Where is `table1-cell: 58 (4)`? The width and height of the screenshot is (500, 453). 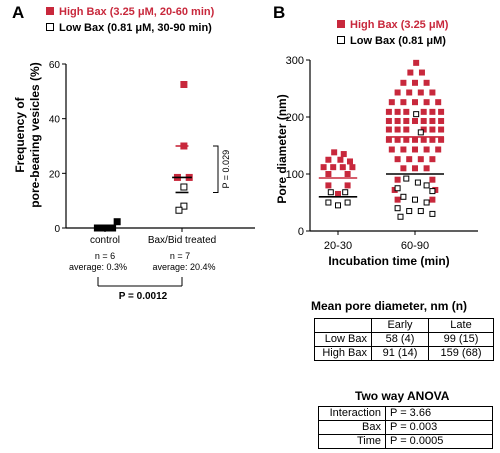
table1-cell: 58 (4) is located at coordinates (400, 339).